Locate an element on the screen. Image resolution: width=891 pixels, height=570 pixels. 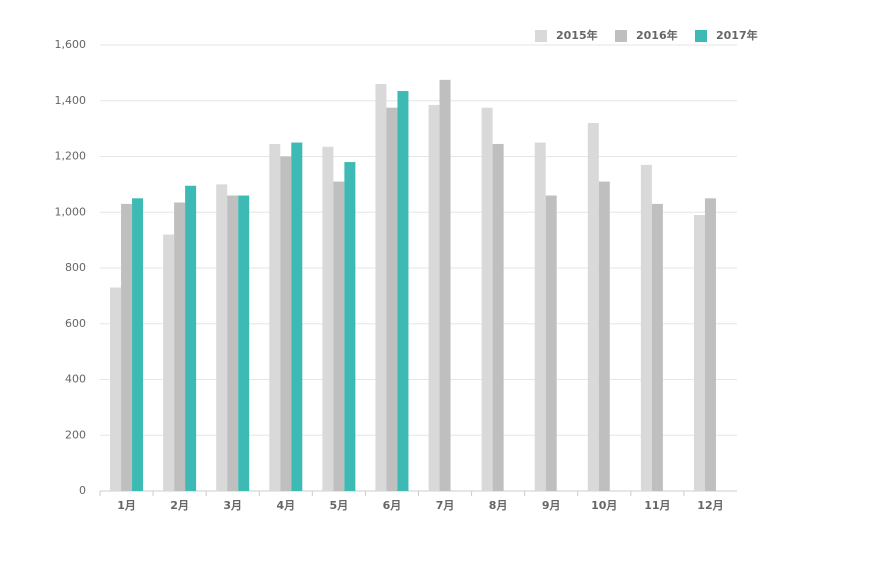
x-tick-label: 11月 is located at coordinates (657, 505).